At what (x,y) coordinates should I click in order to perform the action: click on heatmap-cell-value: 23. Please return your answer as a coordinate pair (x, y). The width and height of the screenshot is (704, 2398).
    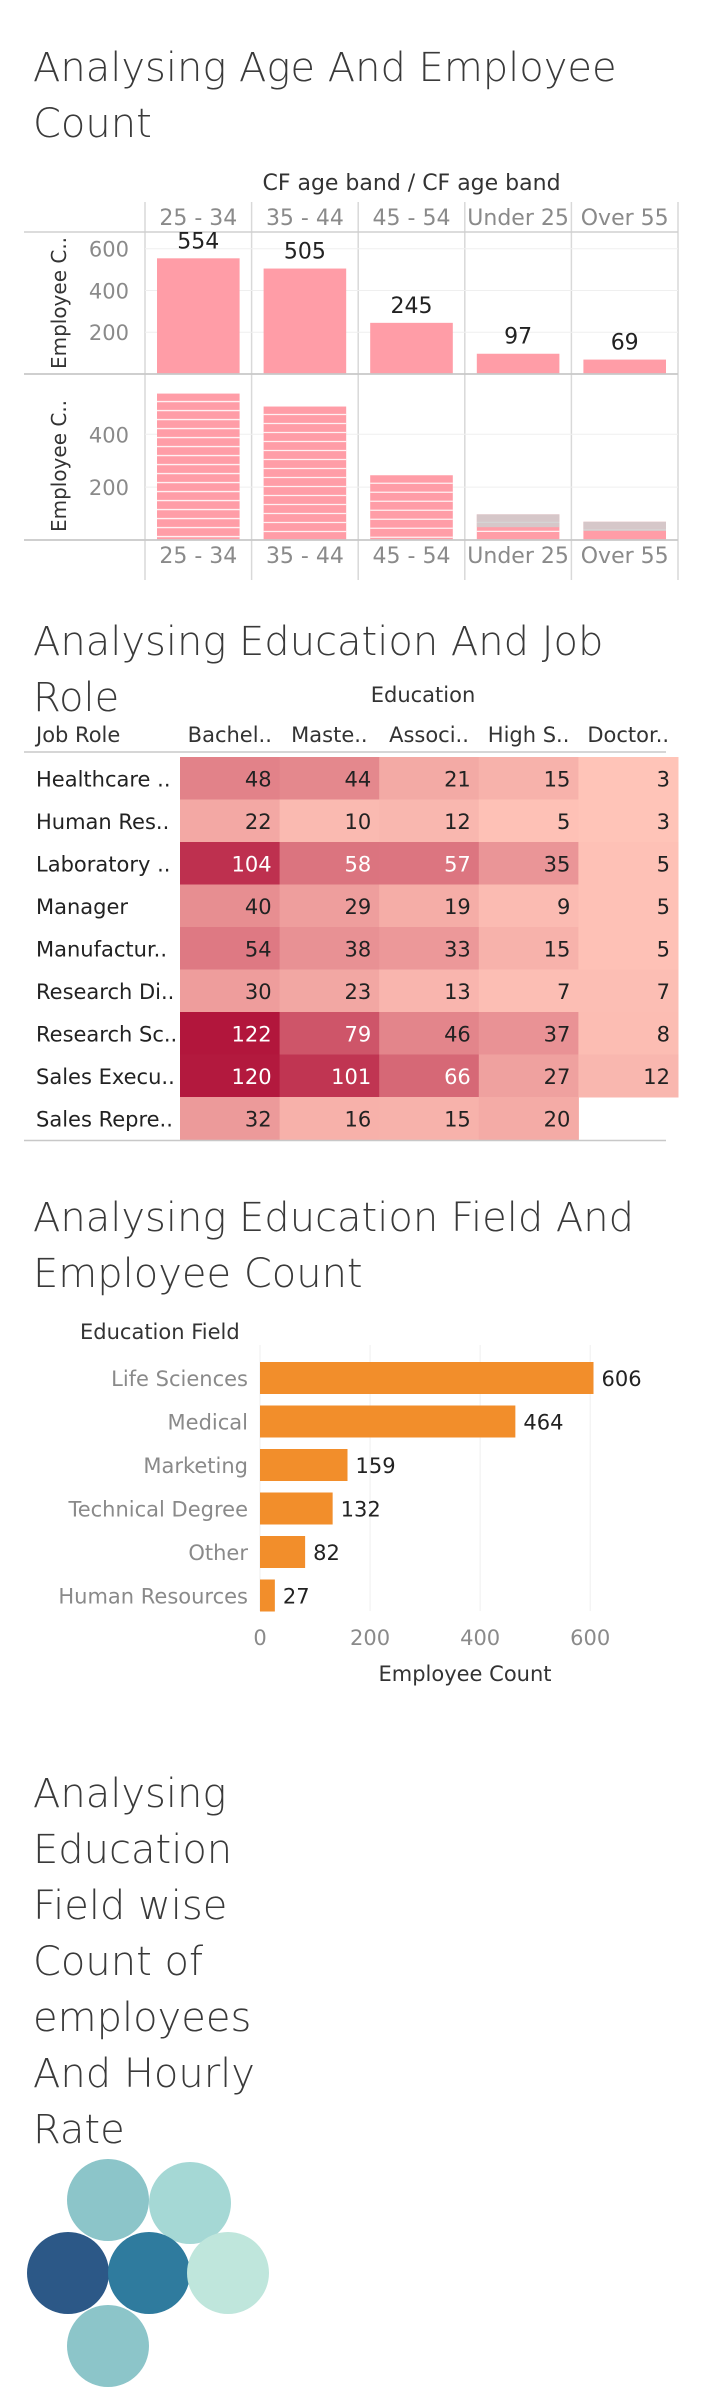
    Looking at the image, I should click on (357, 992).